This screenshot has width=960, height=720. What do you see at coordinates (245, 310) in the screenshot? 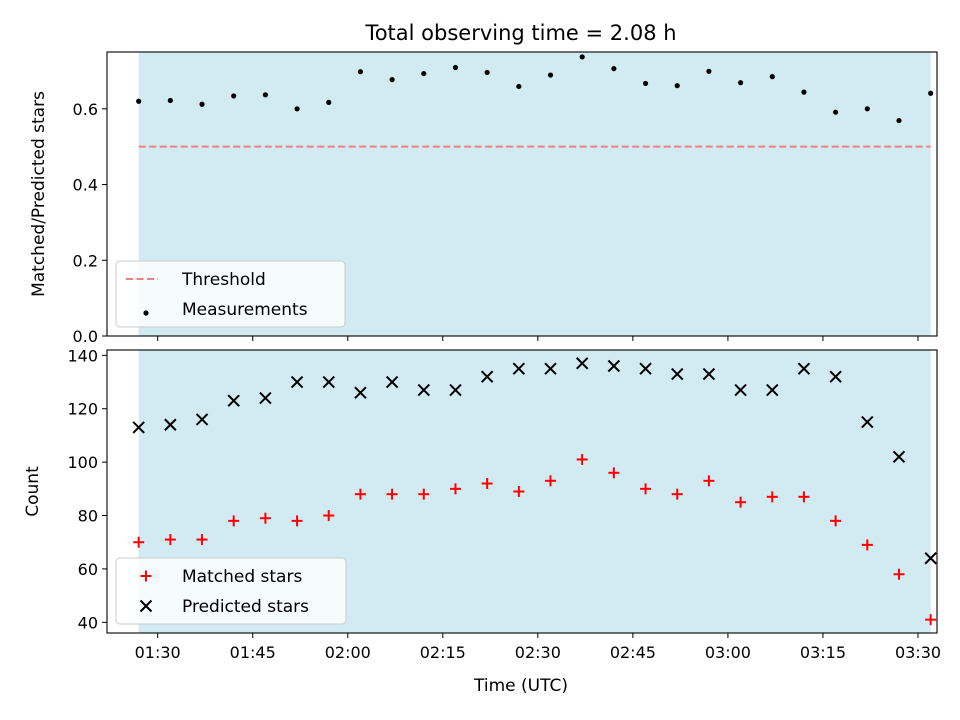
I see `legend-label-measurements: Measurements` at bounding box center [245, 310].